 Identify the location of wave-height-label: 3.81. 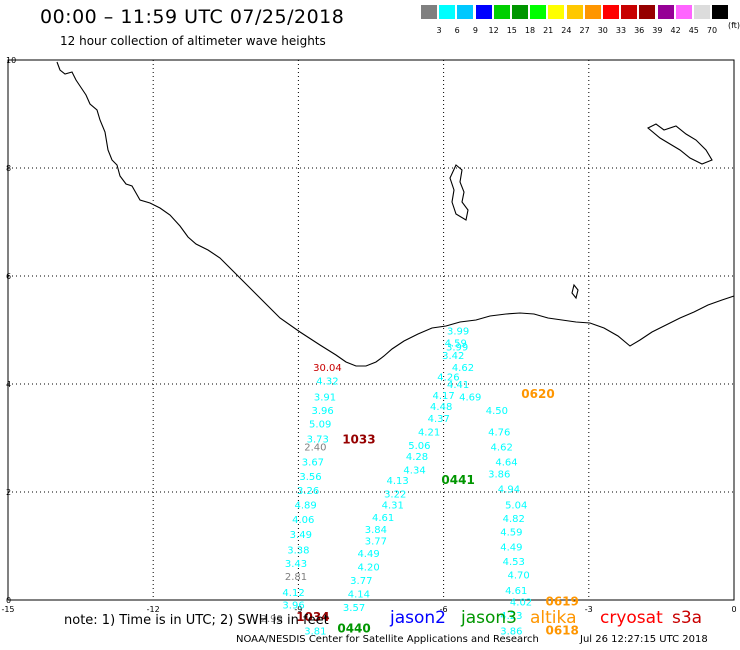
(315, 631).